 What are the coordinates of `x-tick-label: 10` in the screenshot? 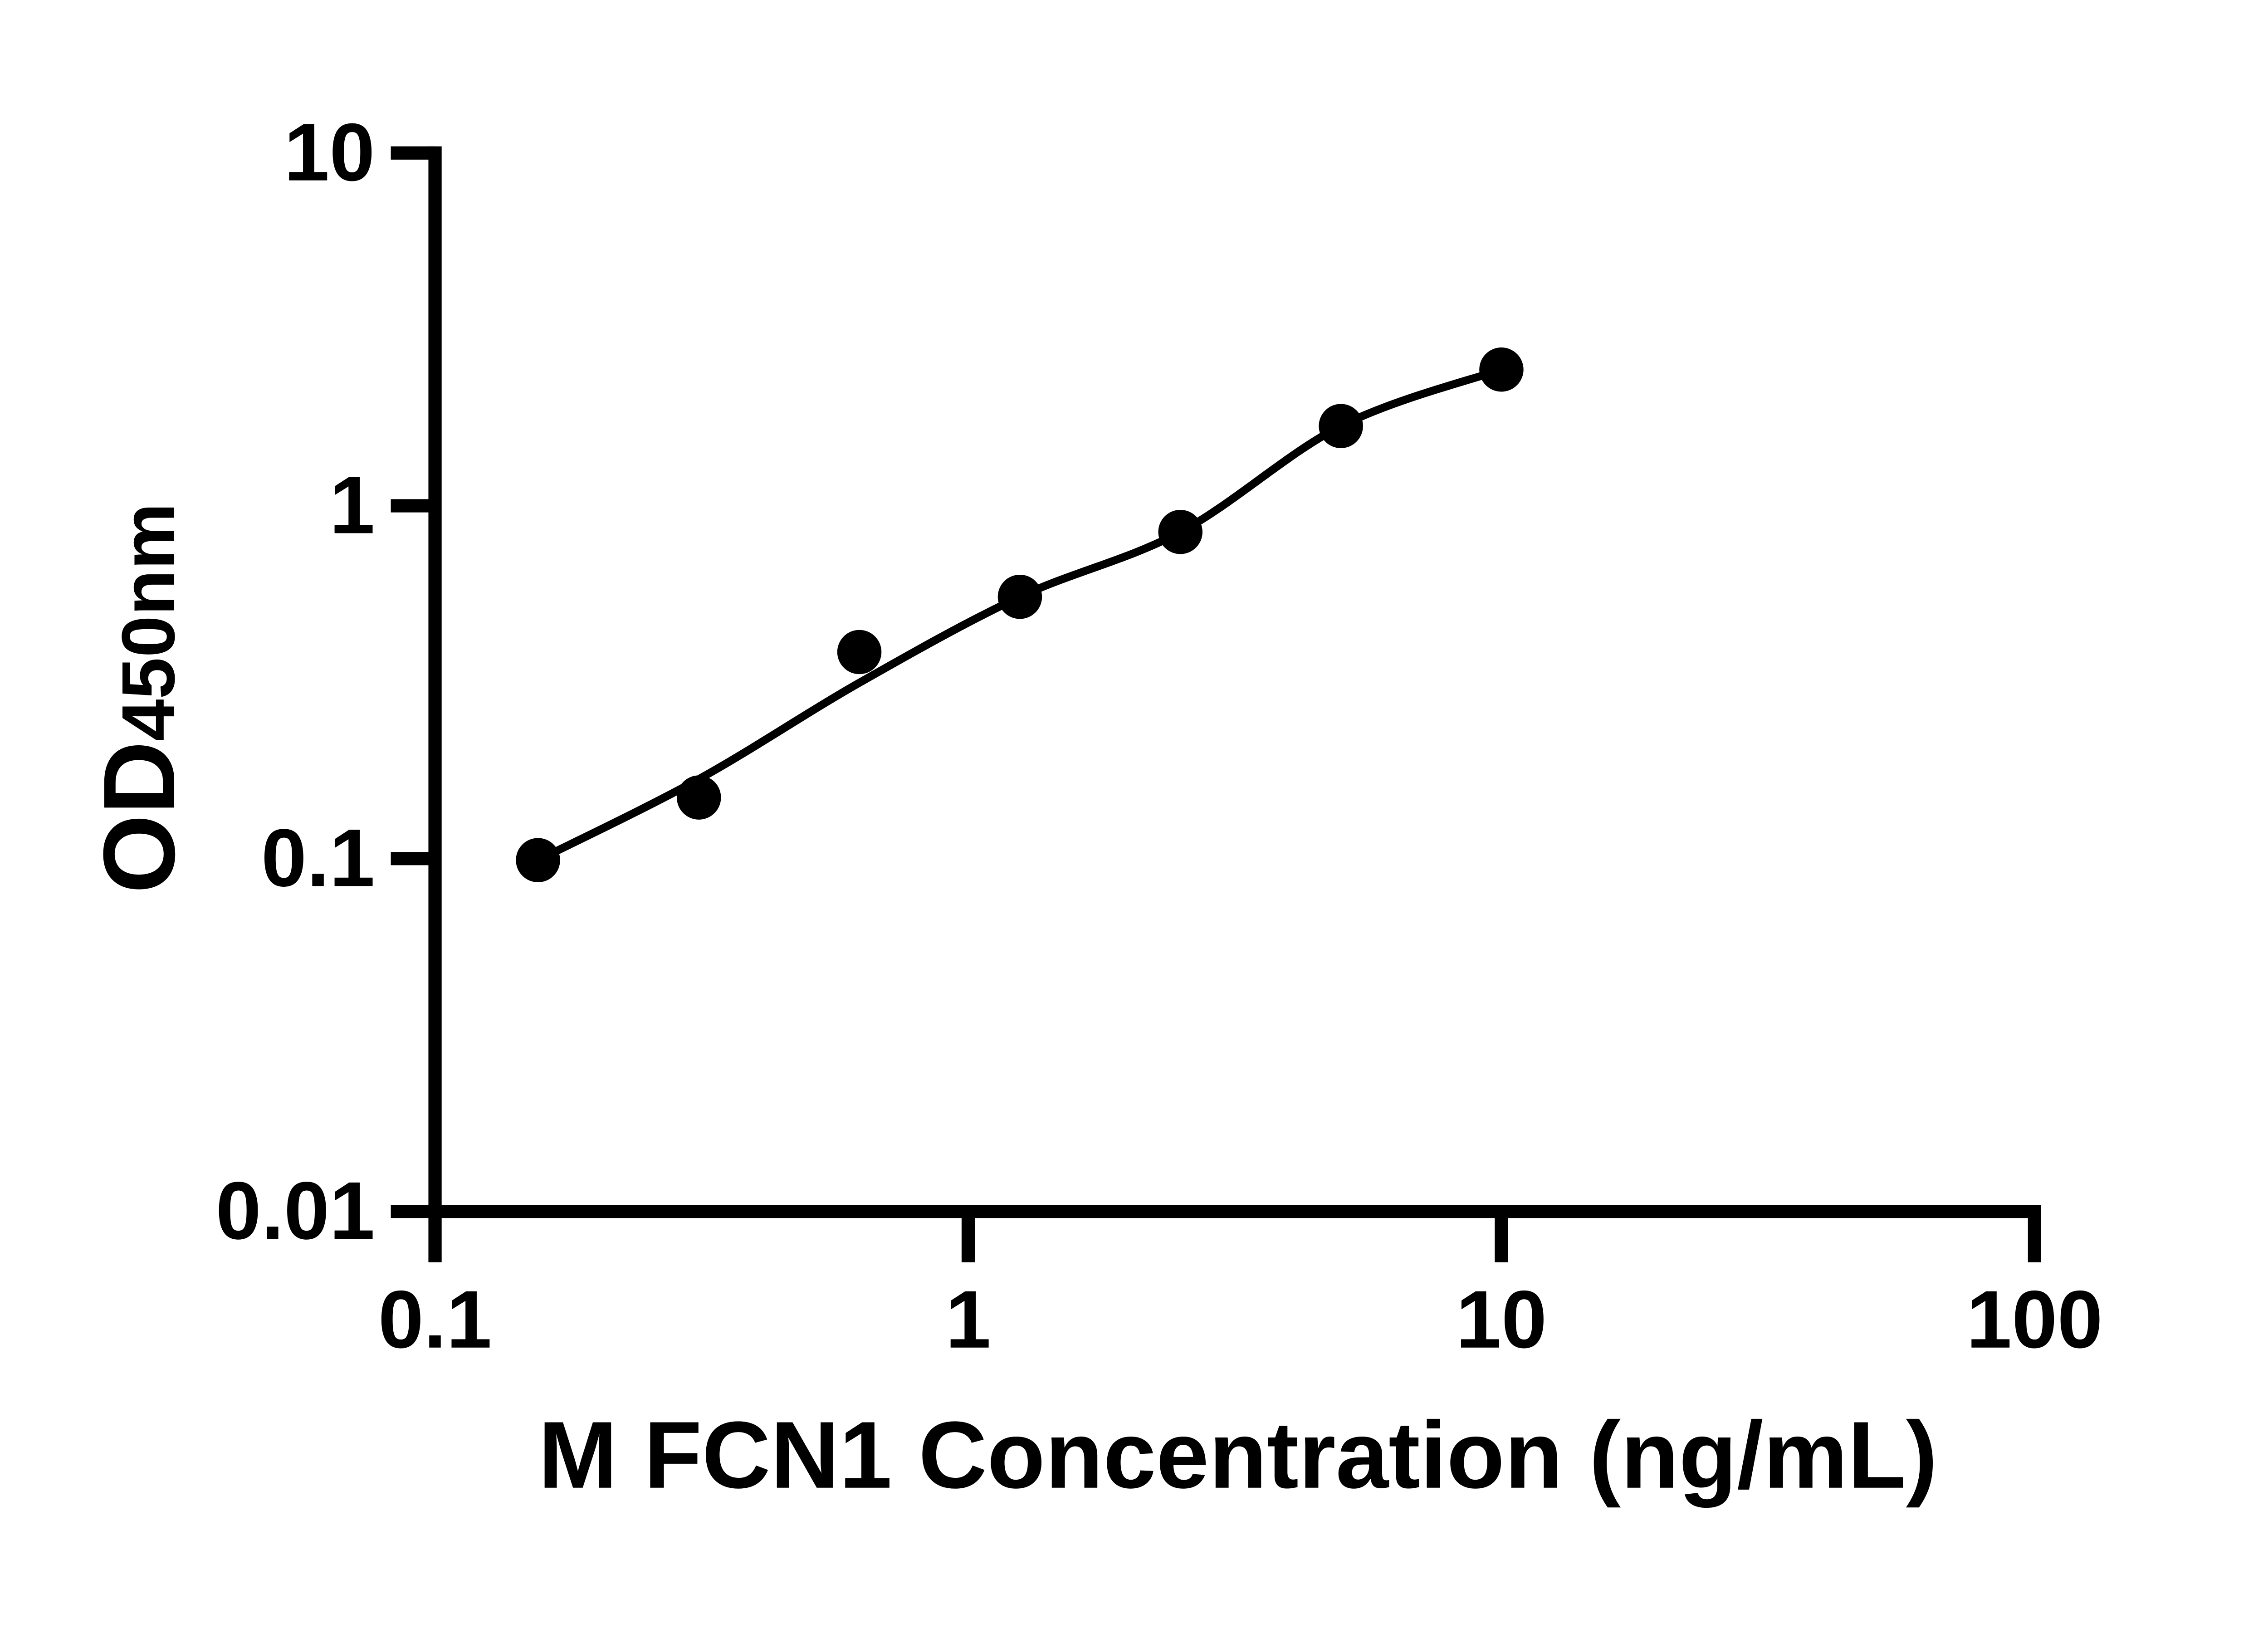 It's located at (1502, 1319).